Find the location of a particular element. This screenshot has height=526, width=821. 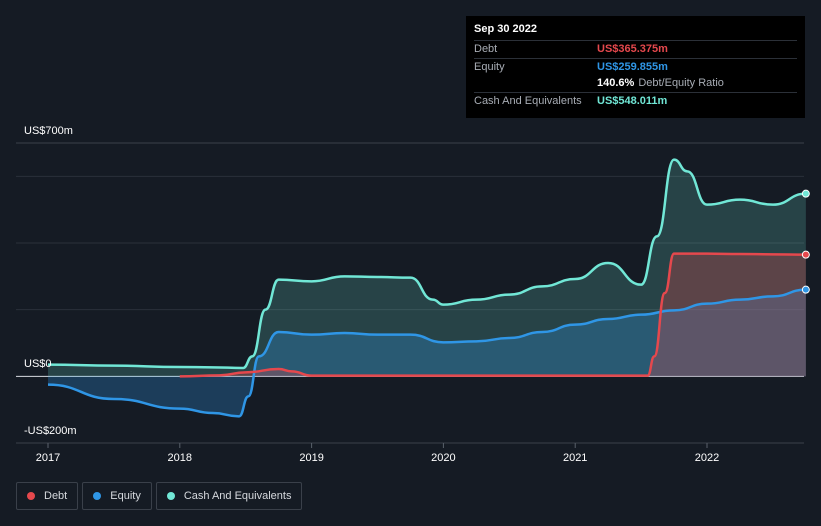

tooltip-cash-value: US$548.011m is located at coordinates (632, 100).